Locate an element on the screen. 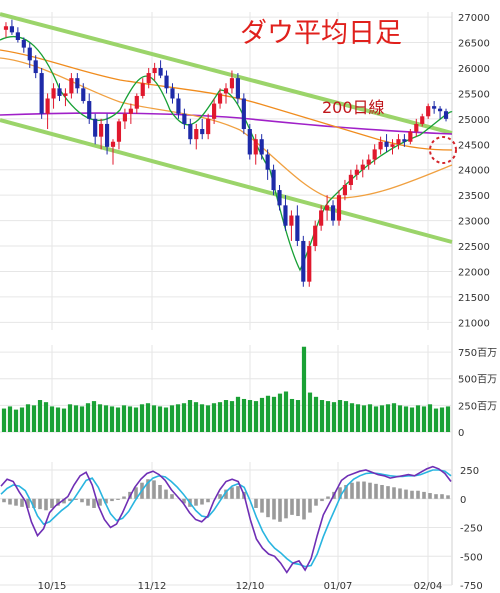  x-tick-label: 11/12 is located at coordinates (152, 586).